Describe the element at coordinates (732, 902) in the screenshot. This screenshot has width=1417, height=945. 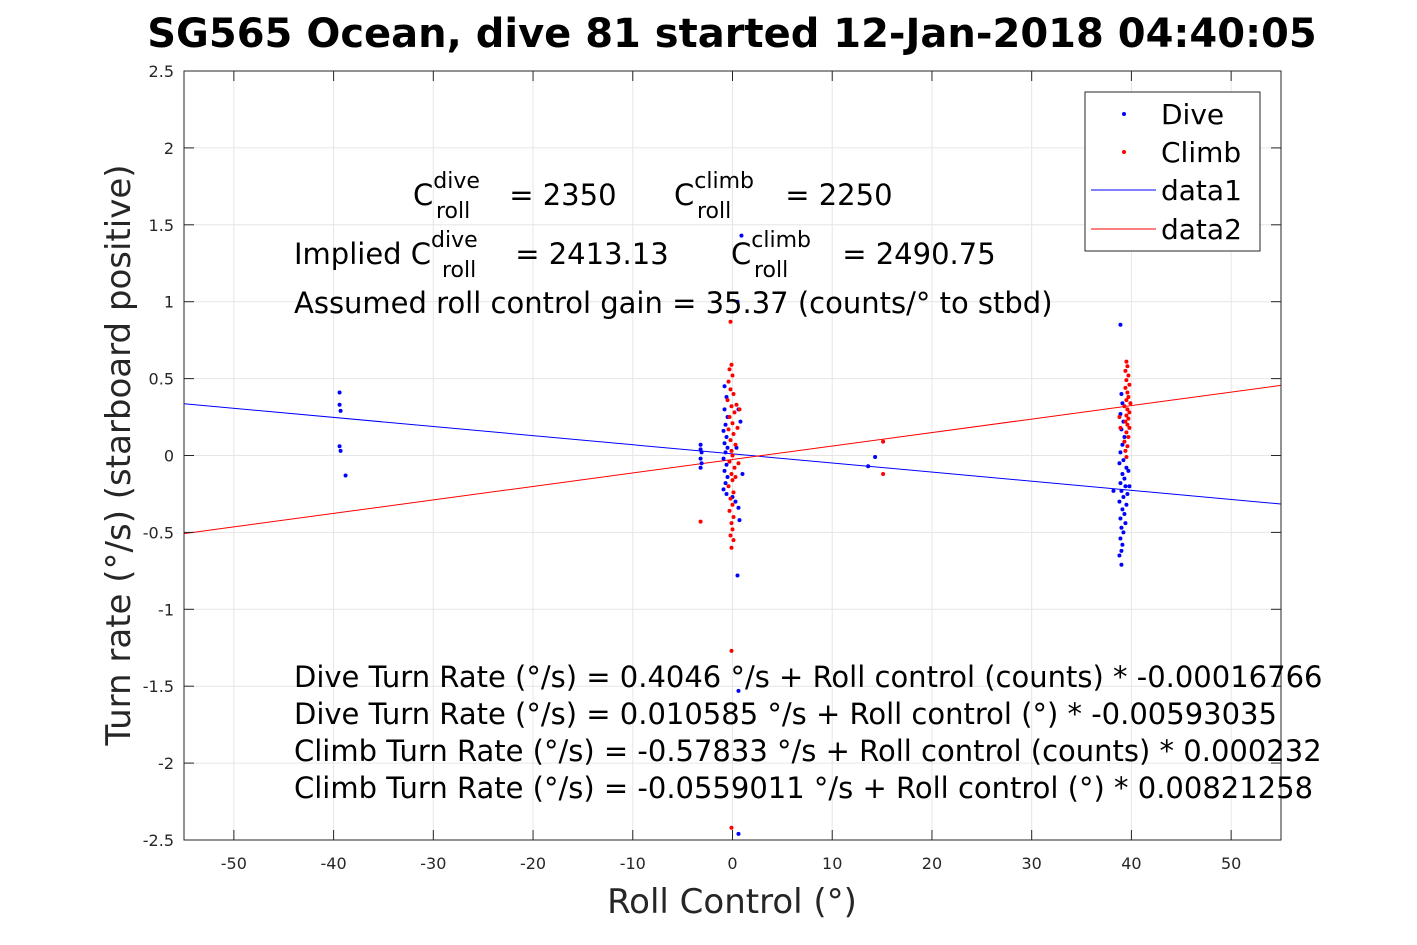
I see `x-axis-label: Roll Control (°)` at that location.